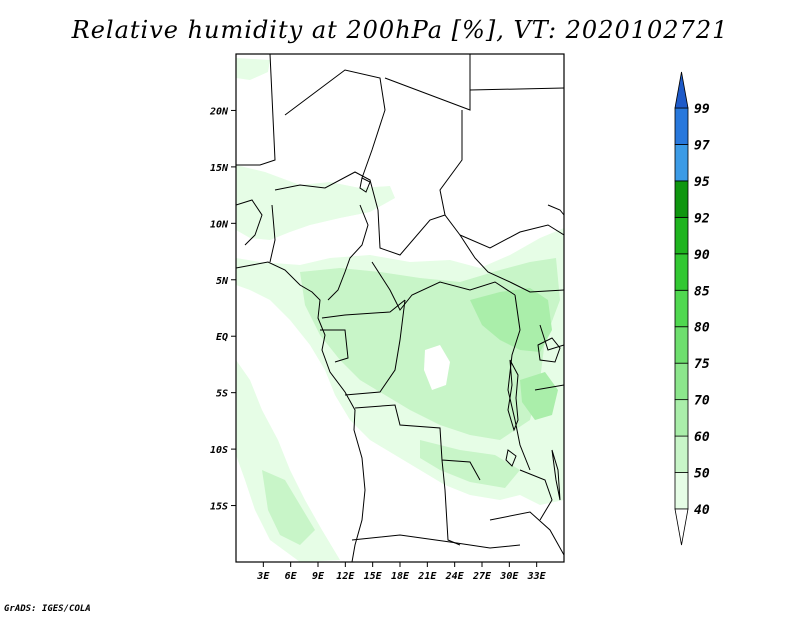 Image resolution: width=800 pixels, height=618 pixels. I want to click on border-drc-east, so click(519, 382).